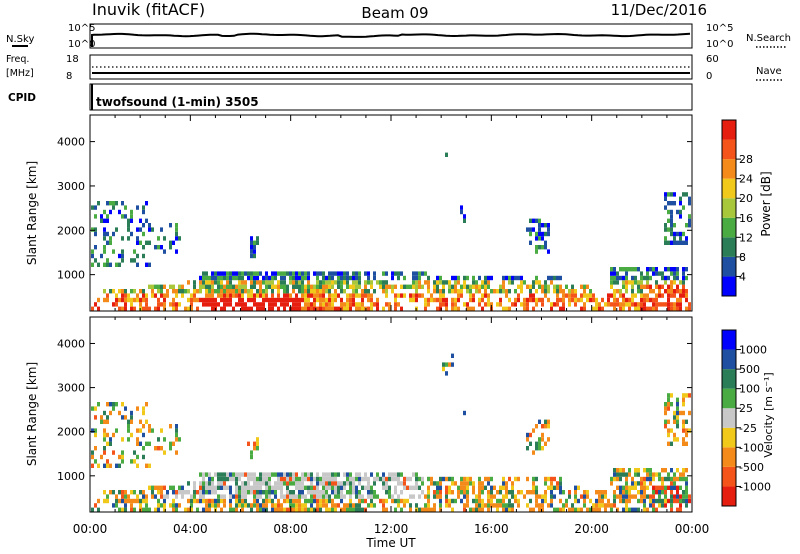  What do you see at coordinates (719, 44) in the screenshot?
I see `noise-tick-bottom-right: 10^0` at bounding box center [719, 44].